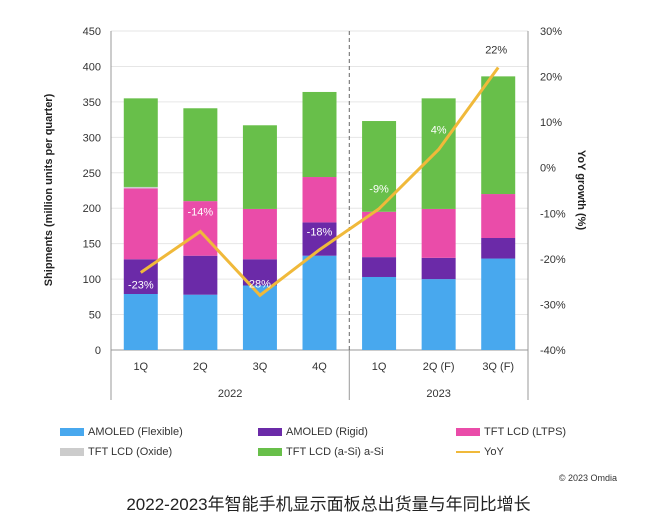 Image resolution: width=657 pixels, height=518 pixels. Describe the element at coordinates (92, 67) in the screenshot. I see `y-tick-label: 400` at that location.